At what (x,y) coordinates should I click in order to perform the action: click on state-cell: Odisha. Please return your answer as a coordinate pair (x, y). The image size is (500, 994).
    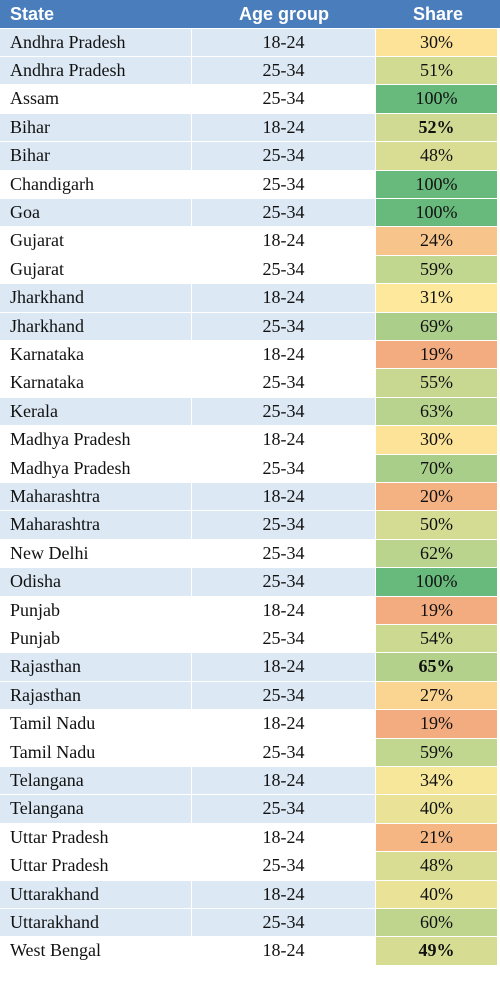
    Looking at the image, I should click on (95, 582).